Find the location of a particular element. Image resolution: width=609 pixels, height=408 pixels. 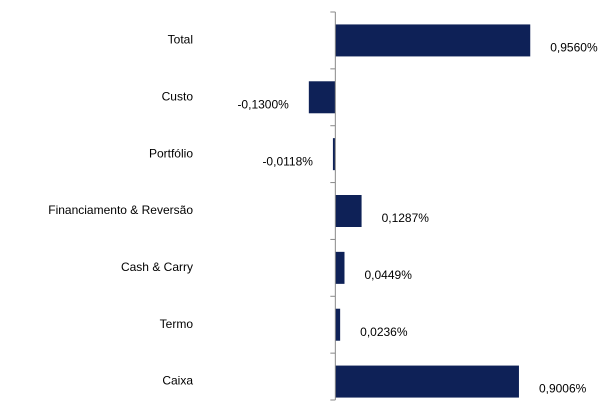

category-label: Custo is located at coordinates (178, 96).